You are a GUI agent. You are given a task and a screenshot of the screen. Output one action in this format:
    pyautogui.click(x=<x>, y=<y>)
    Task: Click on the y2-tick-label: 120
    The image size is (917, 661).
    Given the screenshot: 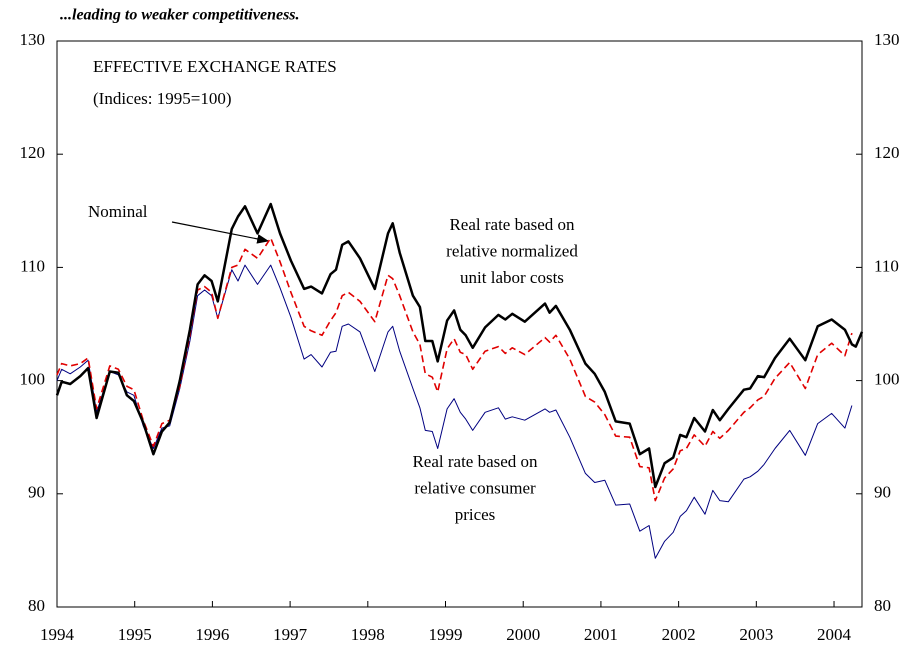 What is the action you would take?
    pyautogui.click(x=887, y=152)
    